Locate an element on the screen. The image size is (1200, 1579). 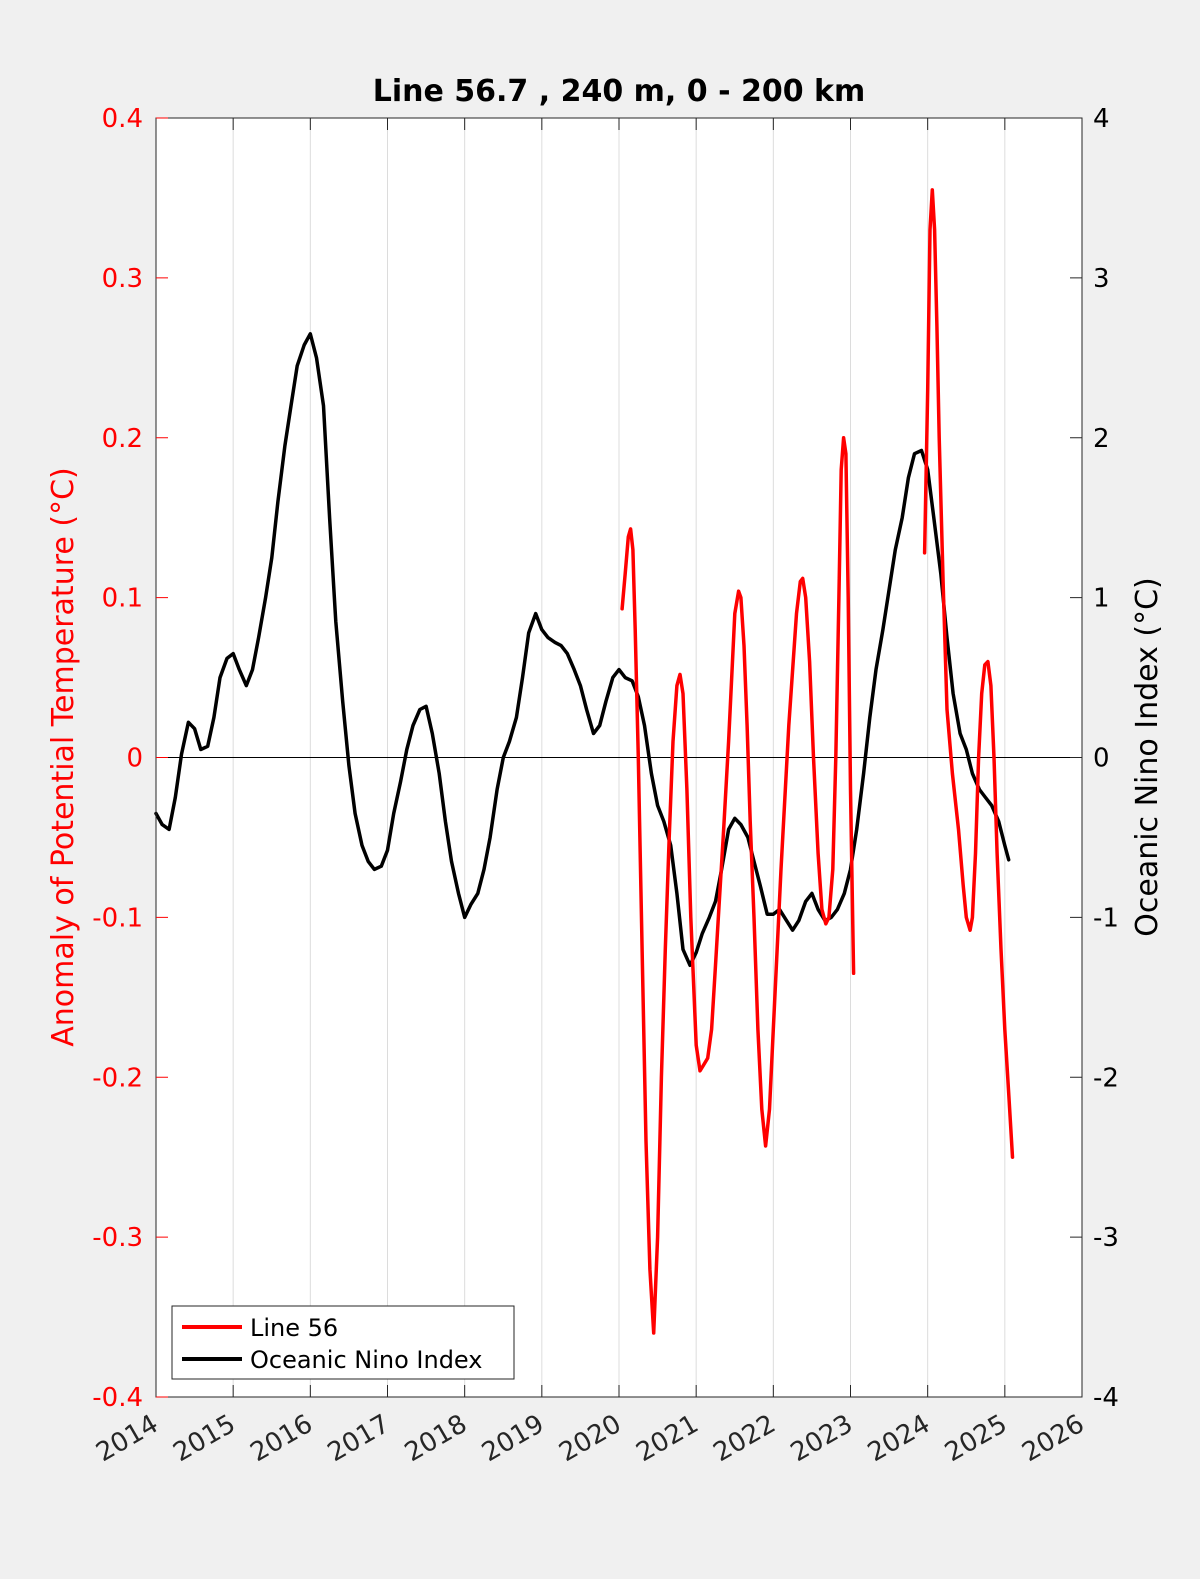
y-right-tick-label-2: 2 is located at coordinates (1101, 439).